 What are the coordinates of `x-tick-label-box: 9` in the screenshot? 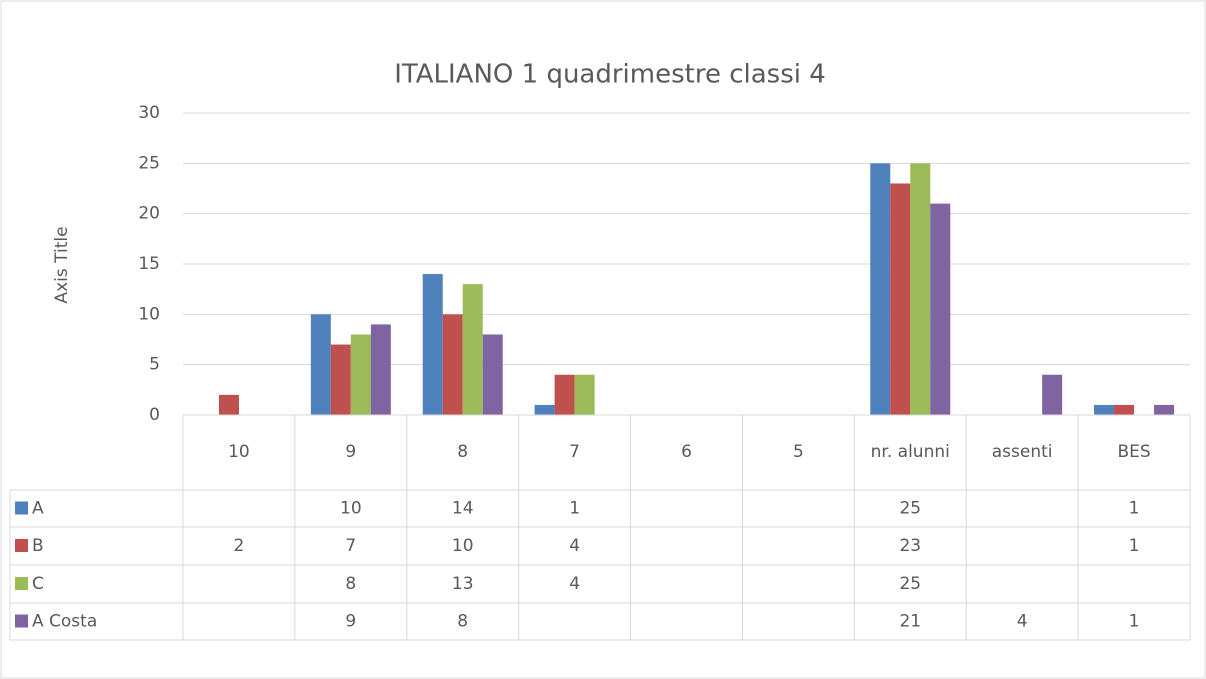 It's located at (351, 451).